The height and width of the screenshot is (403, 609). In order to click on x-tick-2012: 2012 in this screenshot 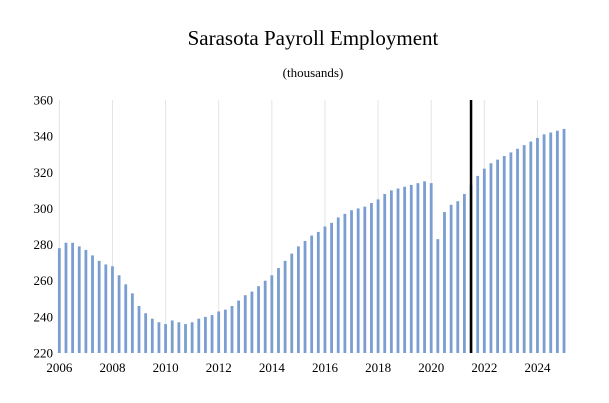, I will do `click(219, 367)`.